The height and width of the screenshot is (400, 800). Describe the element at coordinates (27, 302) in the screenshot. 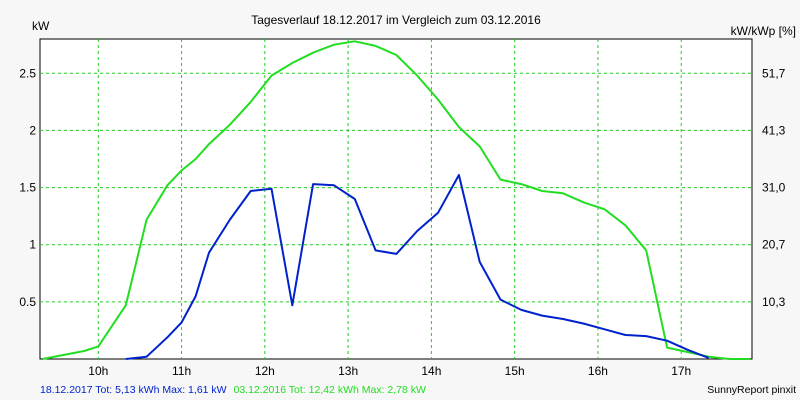

I see `y-tick-label-left: 0.5` at that location.